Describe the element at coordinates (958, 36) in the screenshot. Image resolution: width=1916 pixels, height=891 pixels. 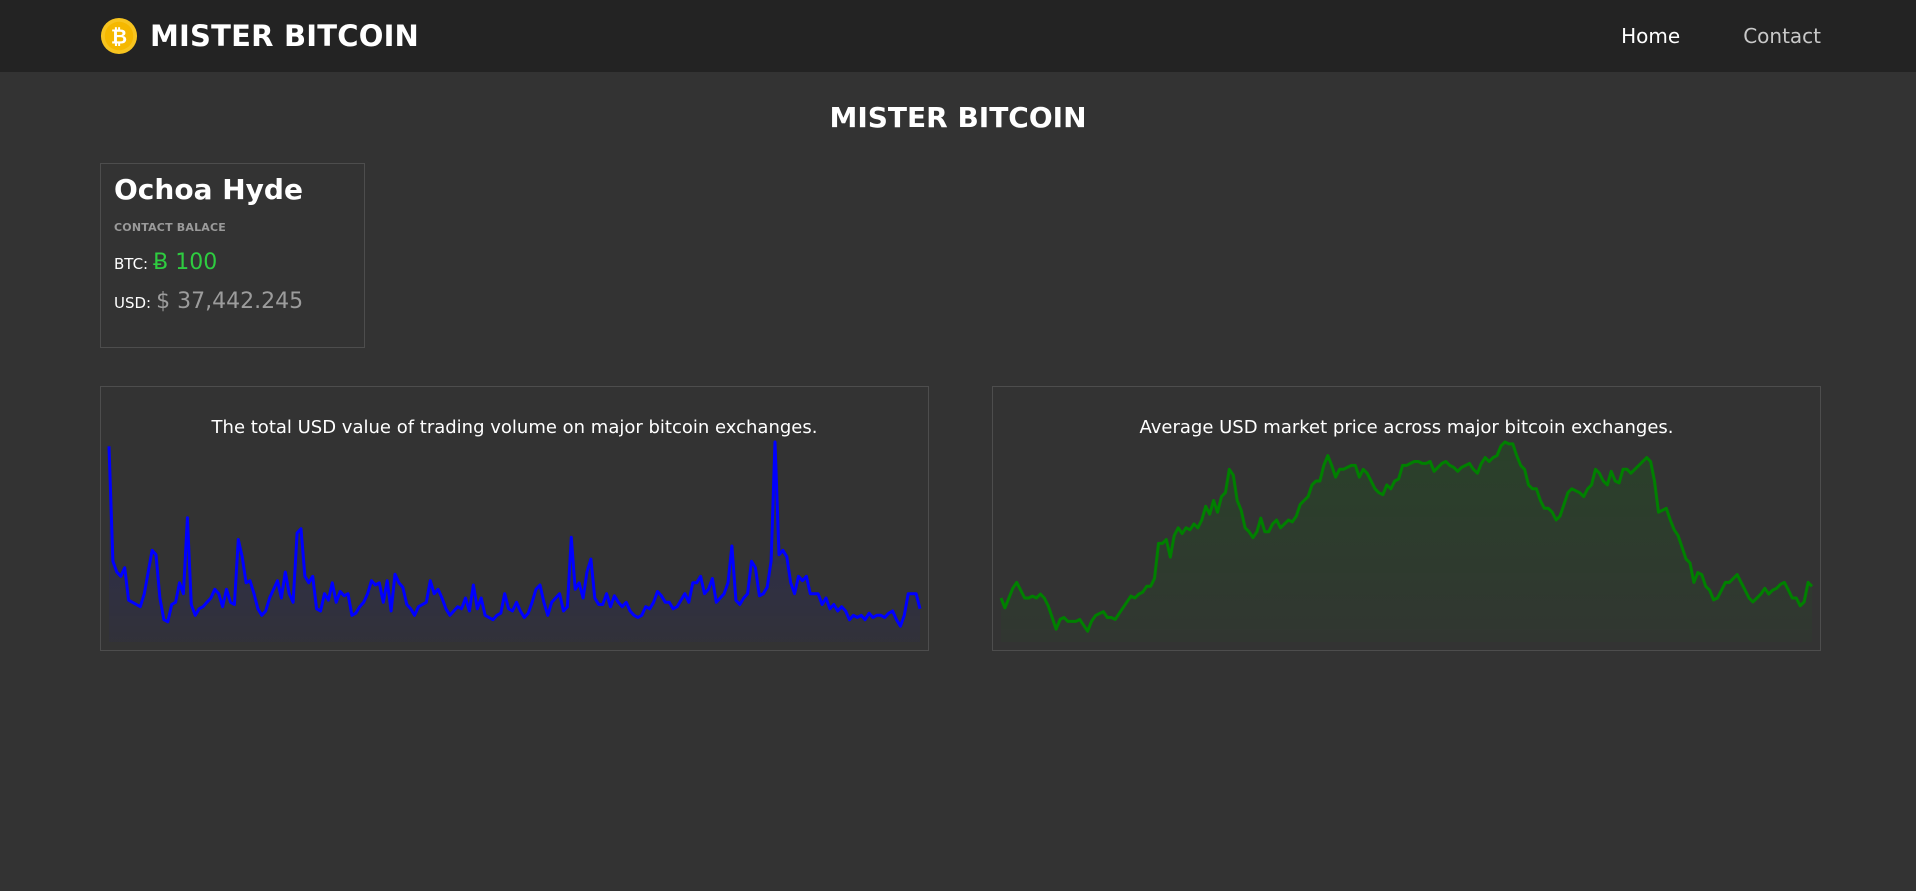
I see `app-header: ₿ MISTER BITCOIN Home Contact` at that location.